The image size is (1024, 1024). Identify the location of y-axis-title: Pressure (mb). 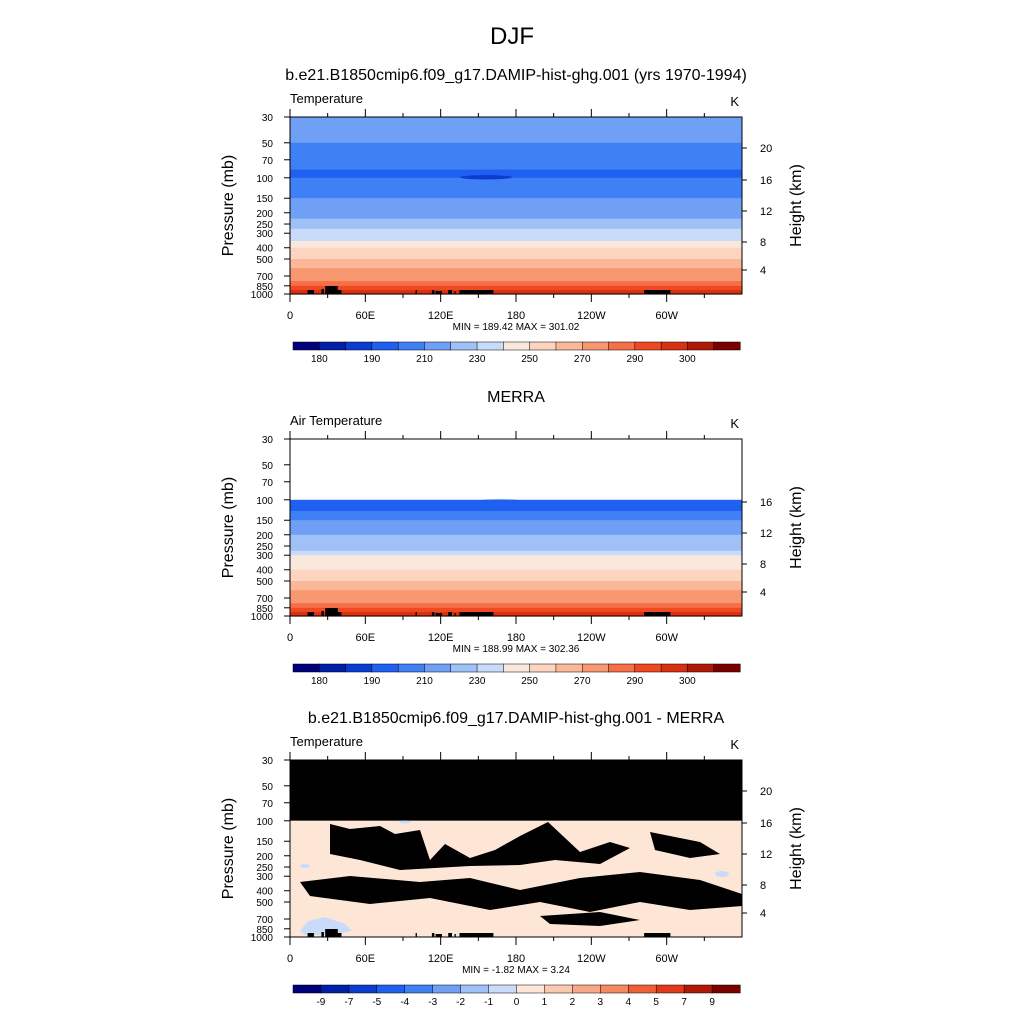
(228, 205).